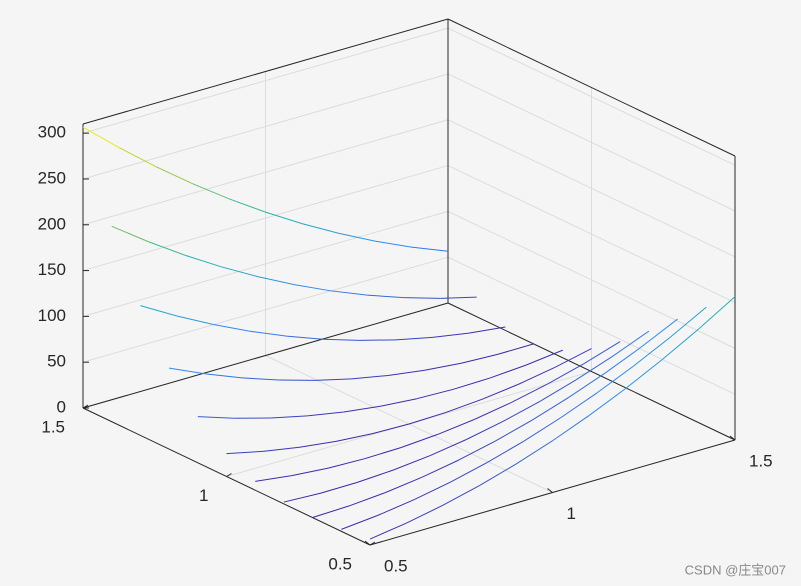 Image resolution: width=801 pixels, height=586 pixels. What do you see at coordinates (735, 569) in the screenshot?
I see `watermark: CSDN @庄宝007` at bounding box center [735, 569].